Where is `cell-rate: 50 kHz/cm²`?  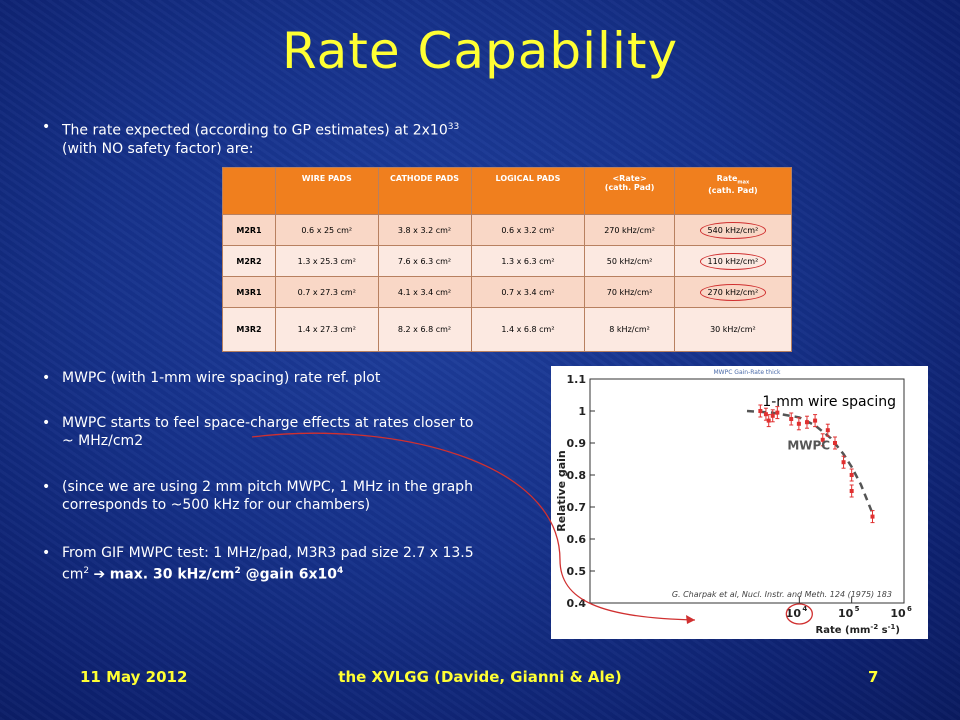
cell-rate: 50 kHz/cm² is located at coordinates (629, 261).